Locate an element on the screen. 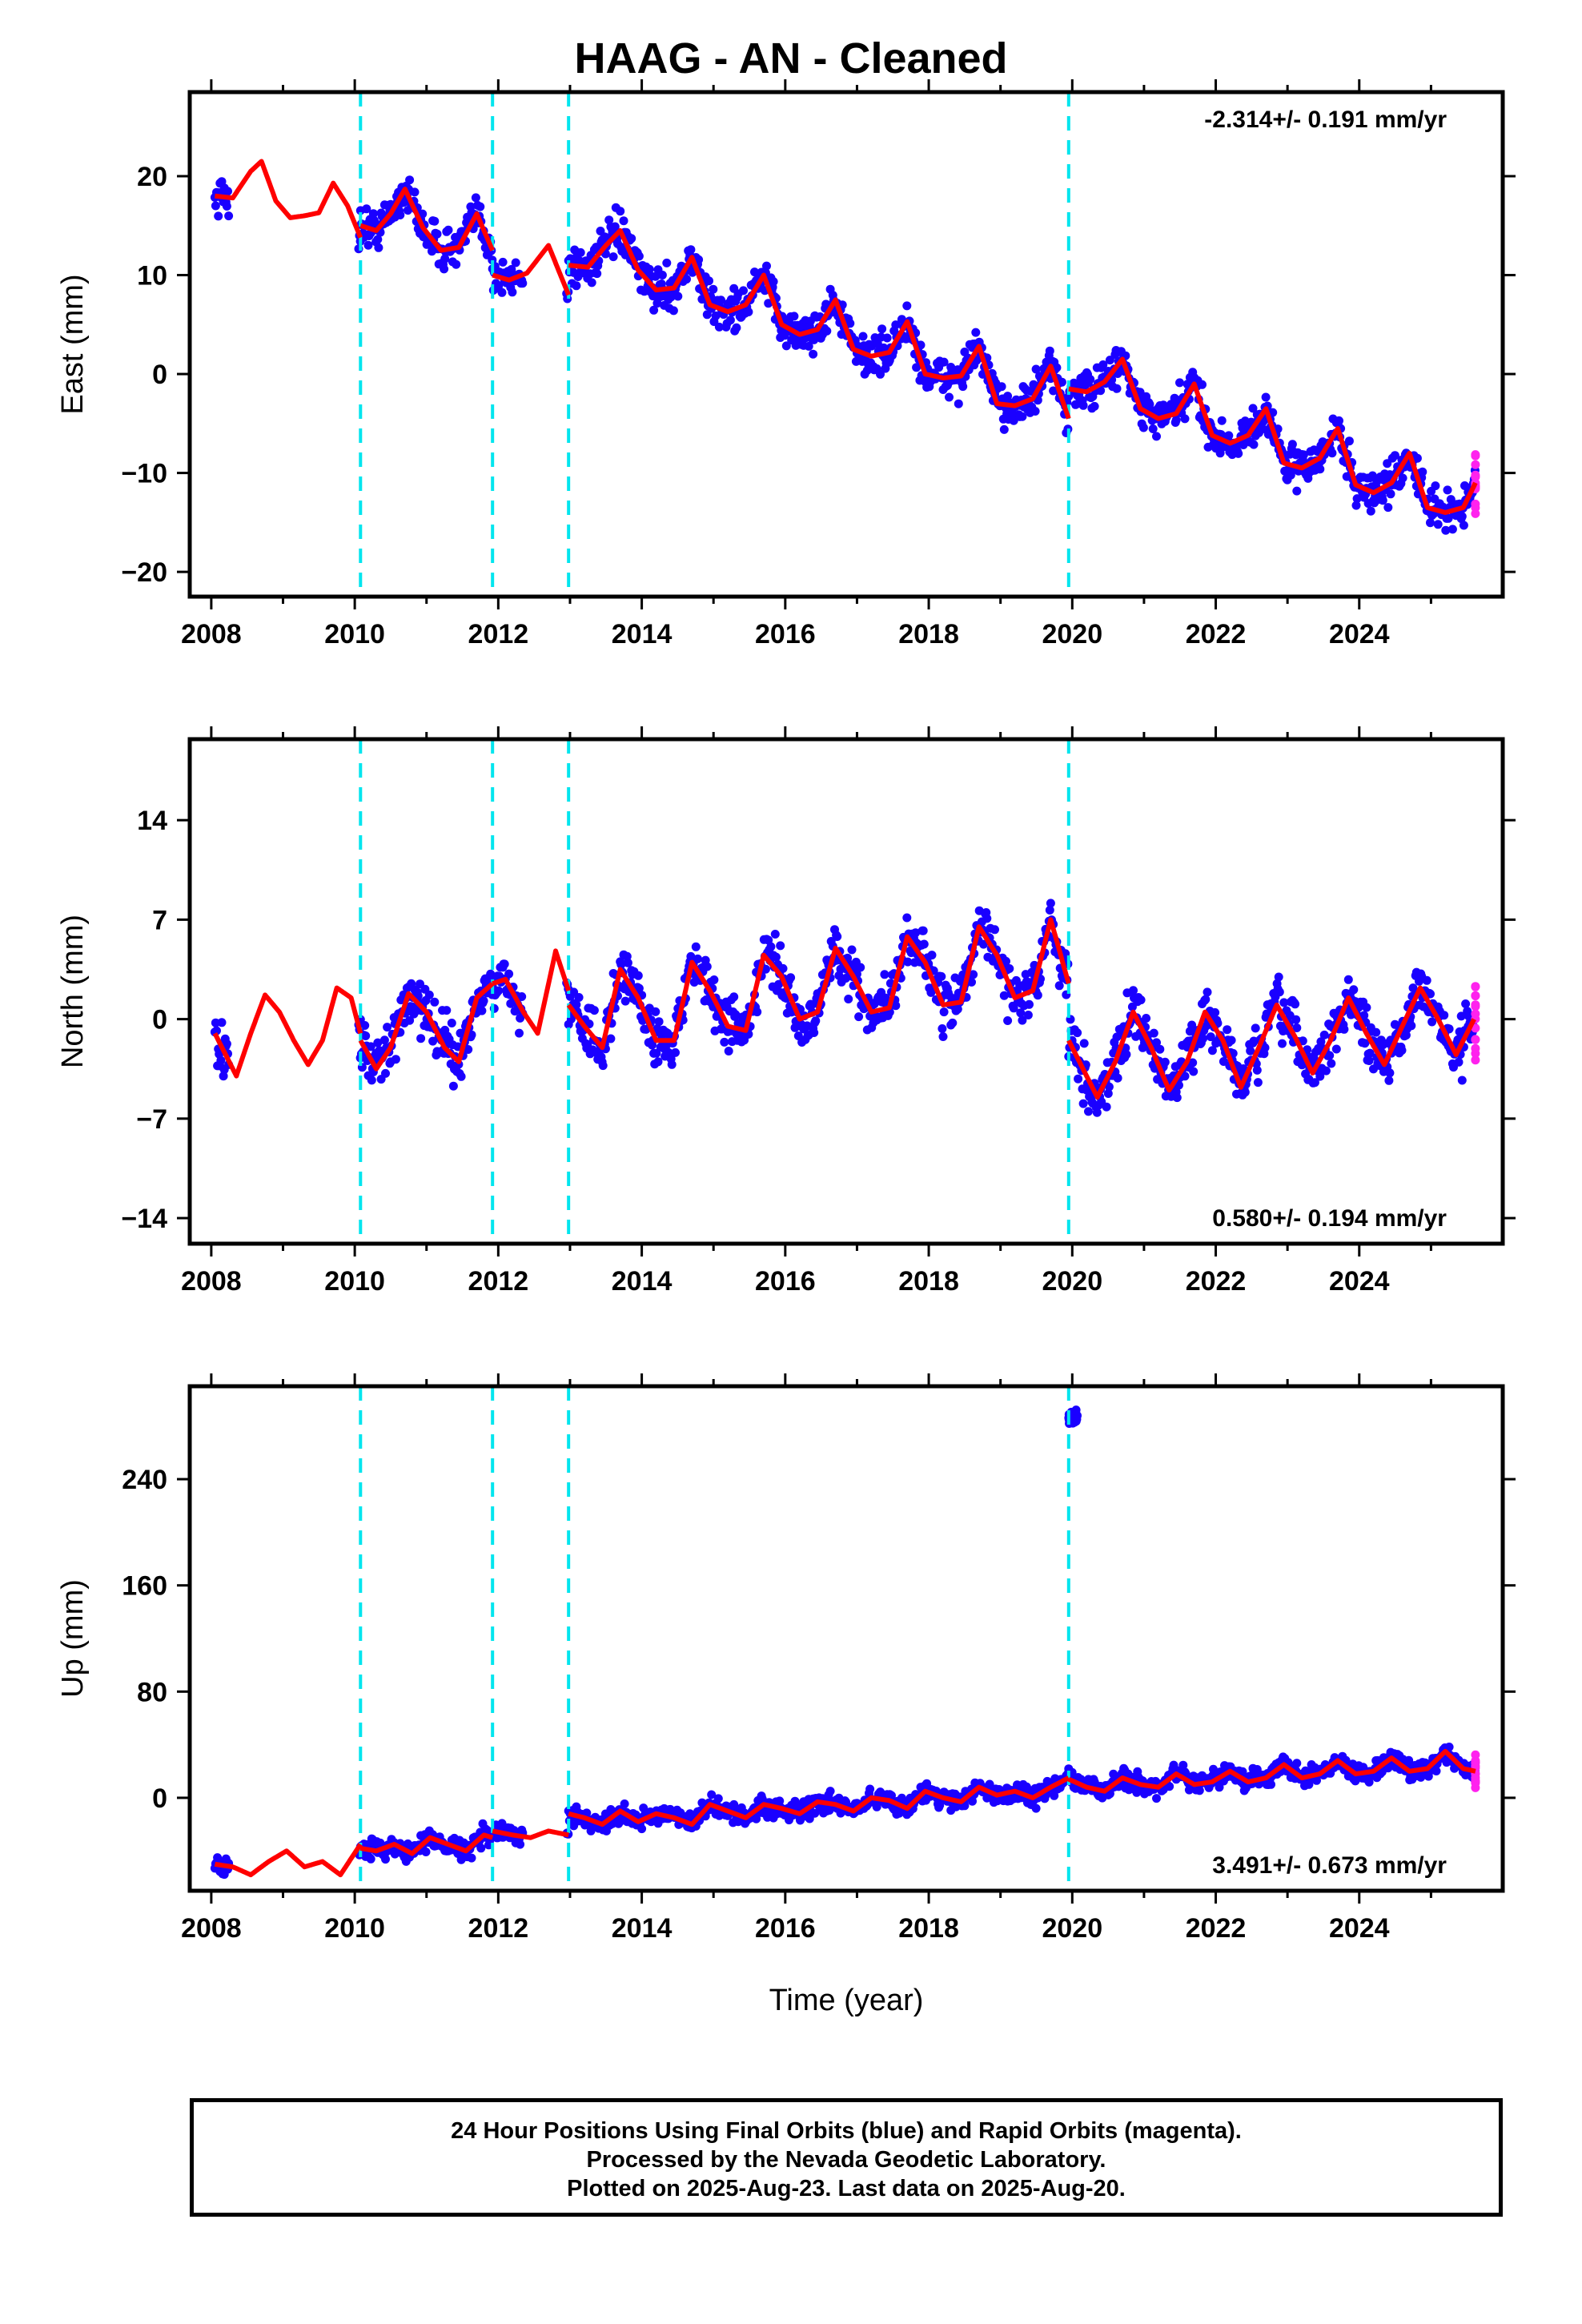 This screenshot has width=1582, height=2324. north-rapid-point is located at coordinates (1475, 1006).